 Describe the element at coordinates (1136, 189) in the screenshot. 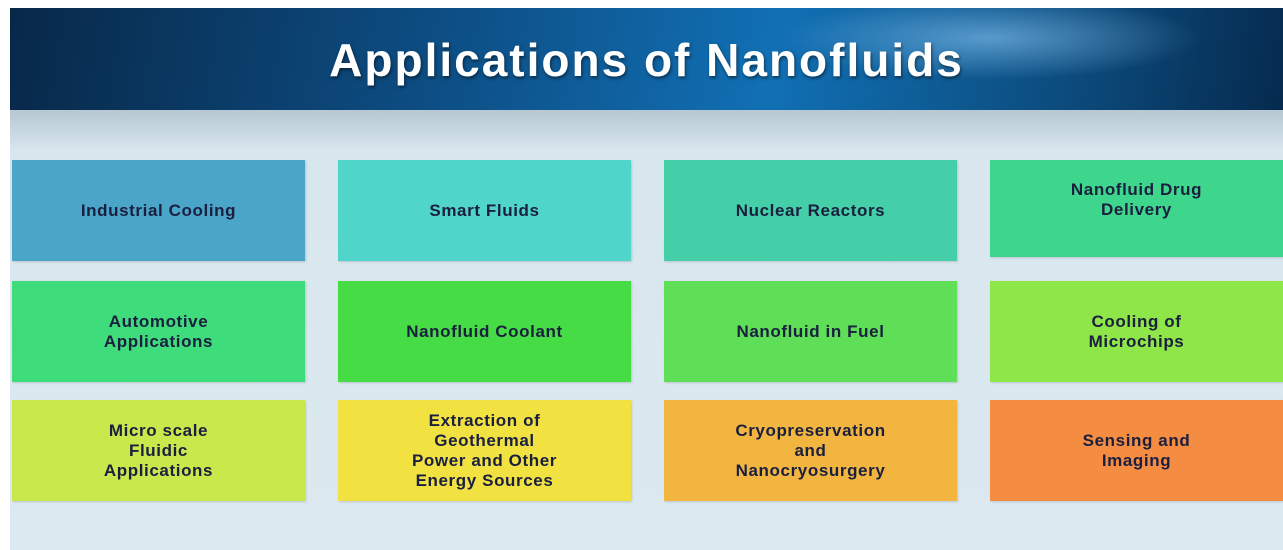

I see `box-label: Nanofluid Drug` at that location.